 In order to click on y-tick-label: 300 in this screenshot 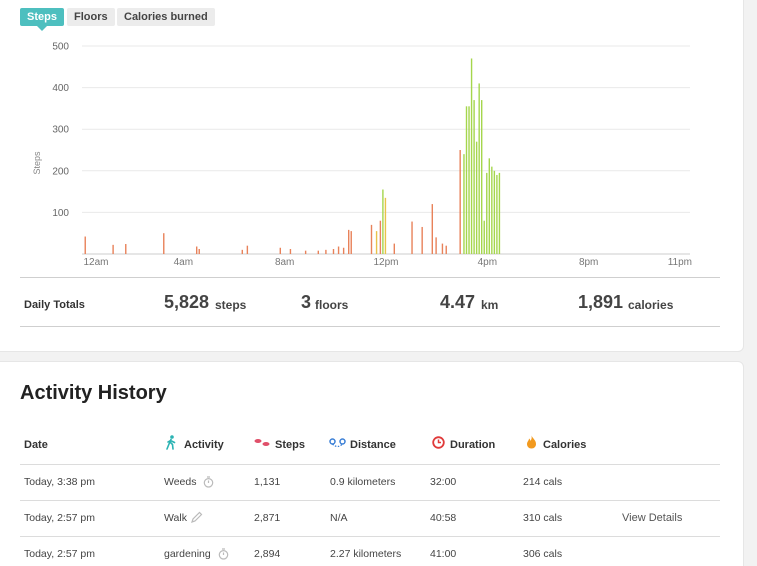, I will do `click(60, 130)`.